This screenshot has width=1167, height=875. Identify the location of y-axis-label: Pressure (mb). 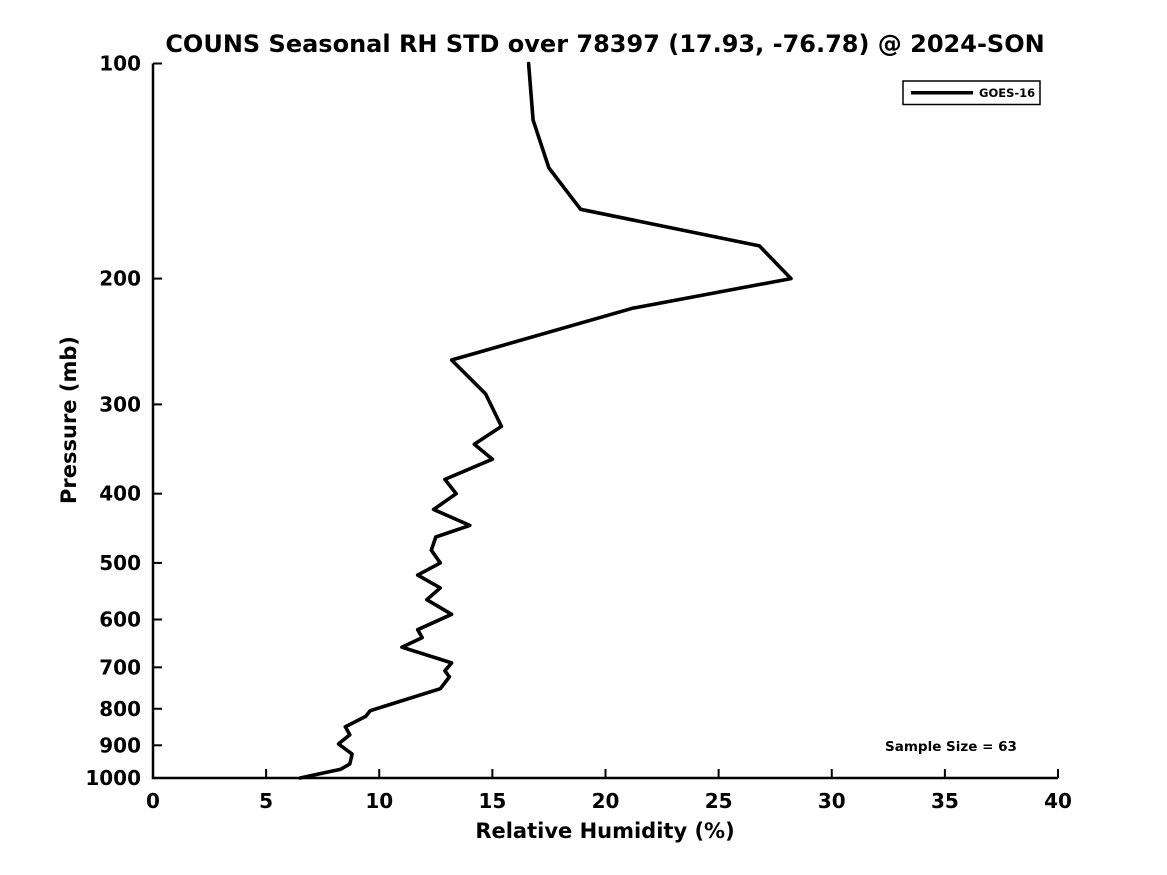
(69, 420).